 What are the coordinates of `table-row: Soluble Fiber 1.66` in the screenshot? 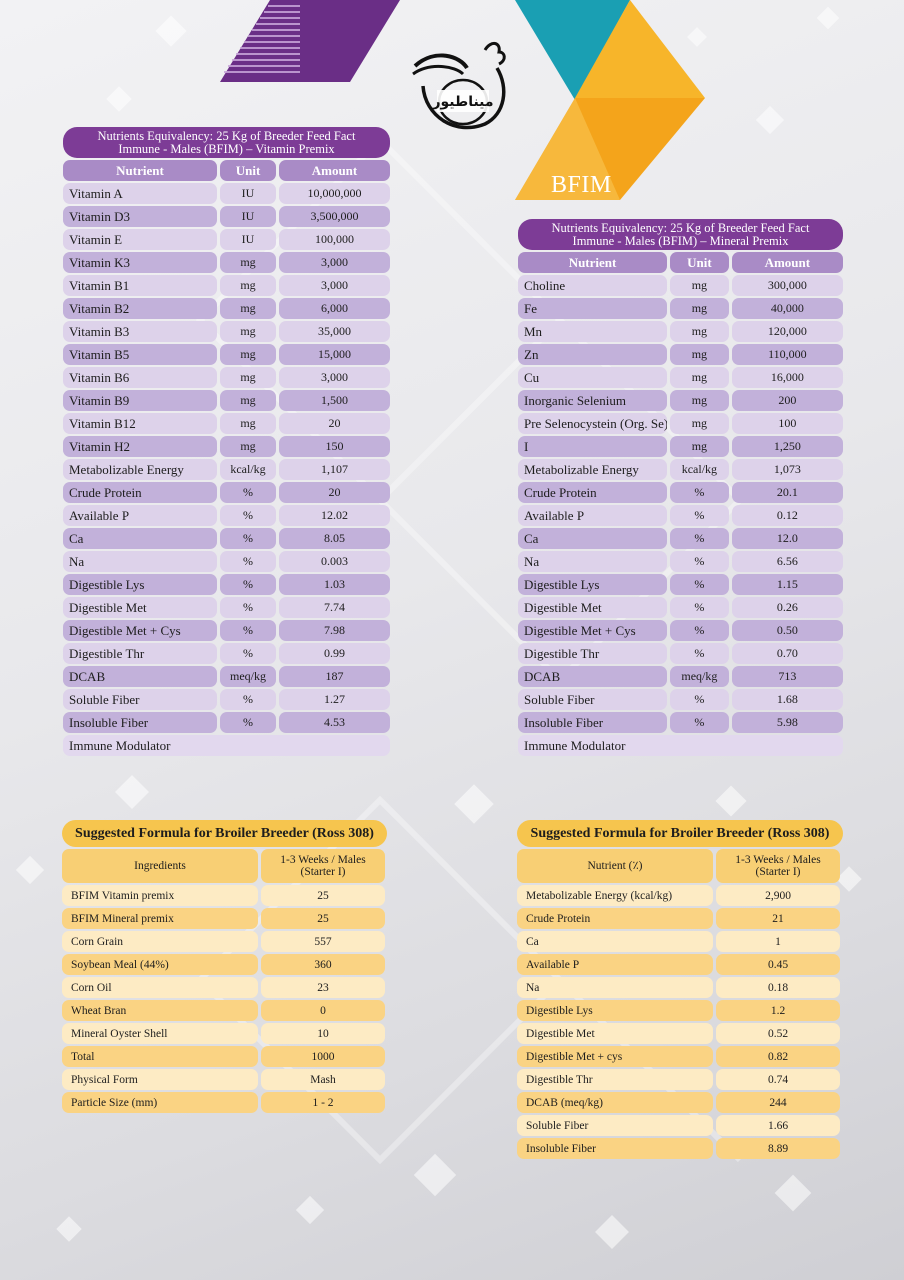 It's located at (680, 1125).